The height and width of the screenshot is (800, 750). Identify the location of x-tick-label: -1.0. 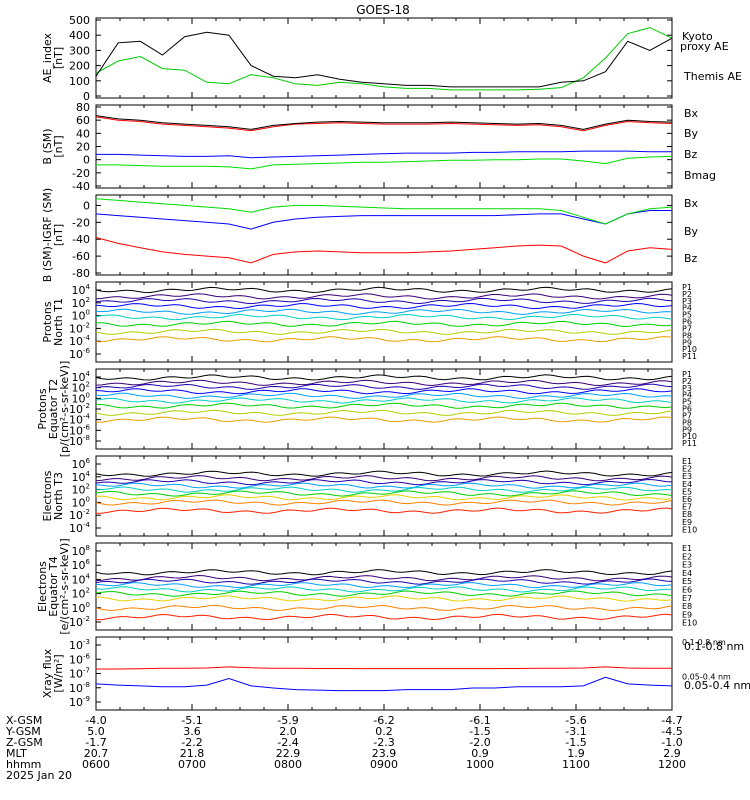
(671, 742).